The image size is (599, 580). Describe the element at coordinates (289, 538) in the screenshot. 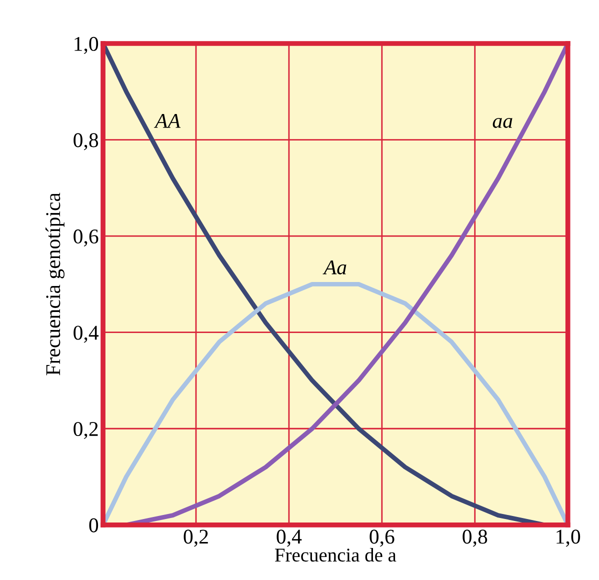

I see `x-tick-label: 0,4` at that location.